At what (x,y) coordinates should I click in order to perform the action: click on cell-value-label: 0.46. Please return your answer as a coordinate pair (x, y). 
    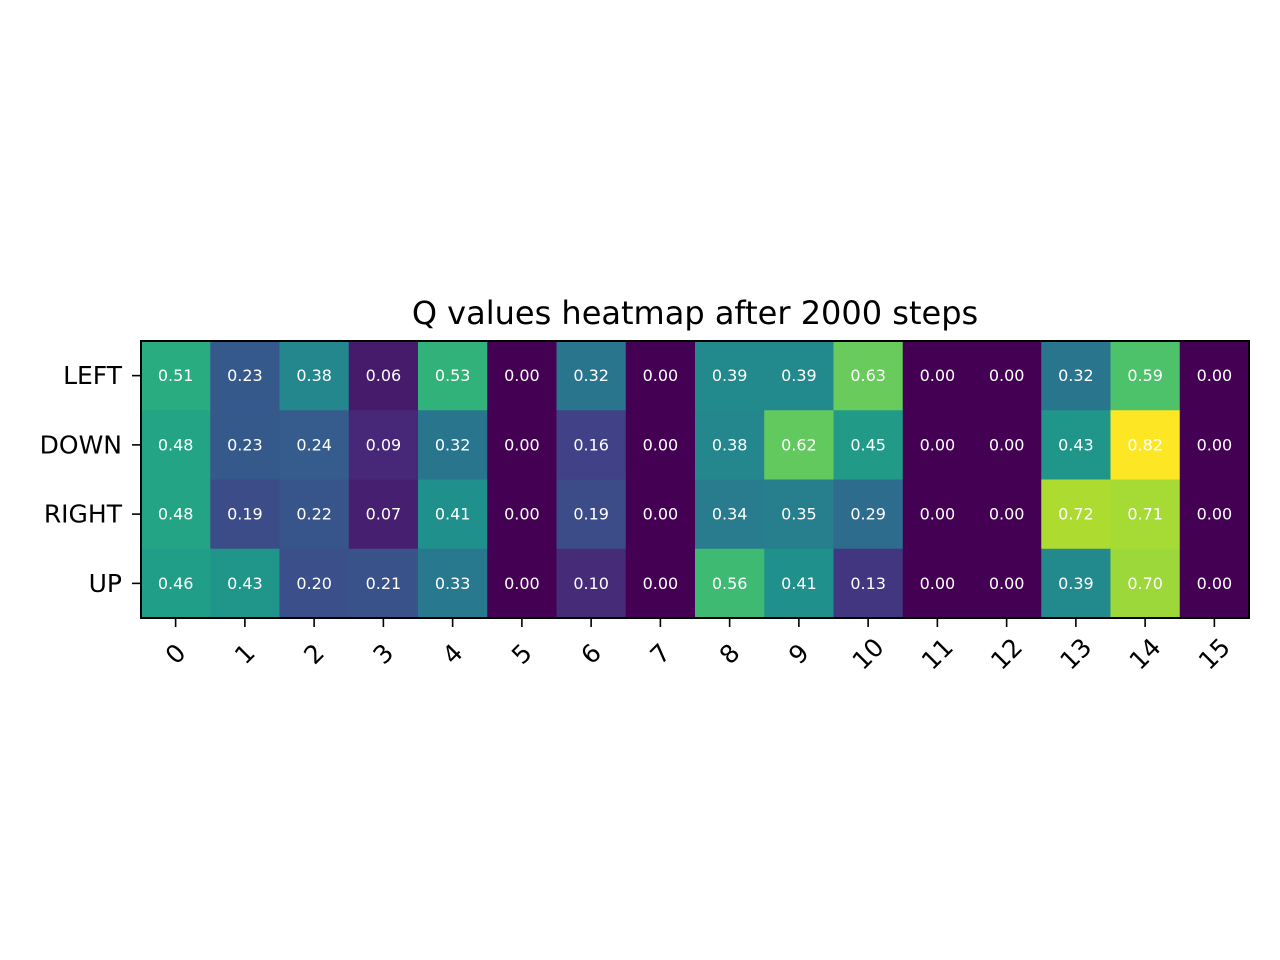
    Looking at the image, I should click on (176, 583).